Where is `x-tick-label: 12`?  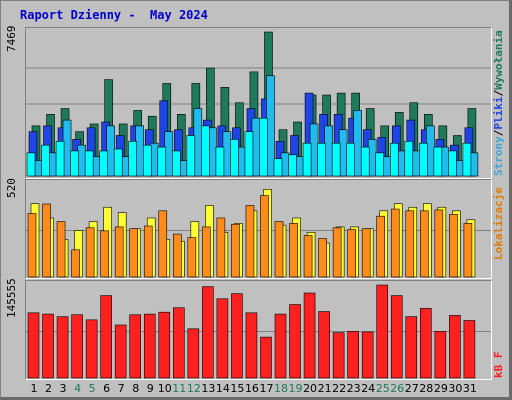 x-tick-label: 12 is located at coordinates (193, 388).